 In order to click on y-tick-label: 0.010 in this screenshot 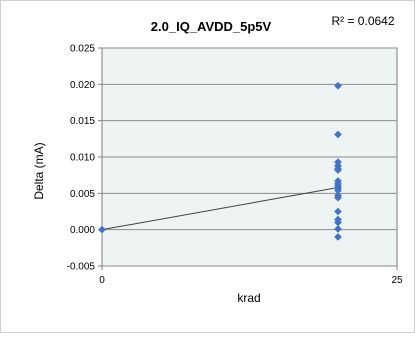, I will do `click(82, 158)`.